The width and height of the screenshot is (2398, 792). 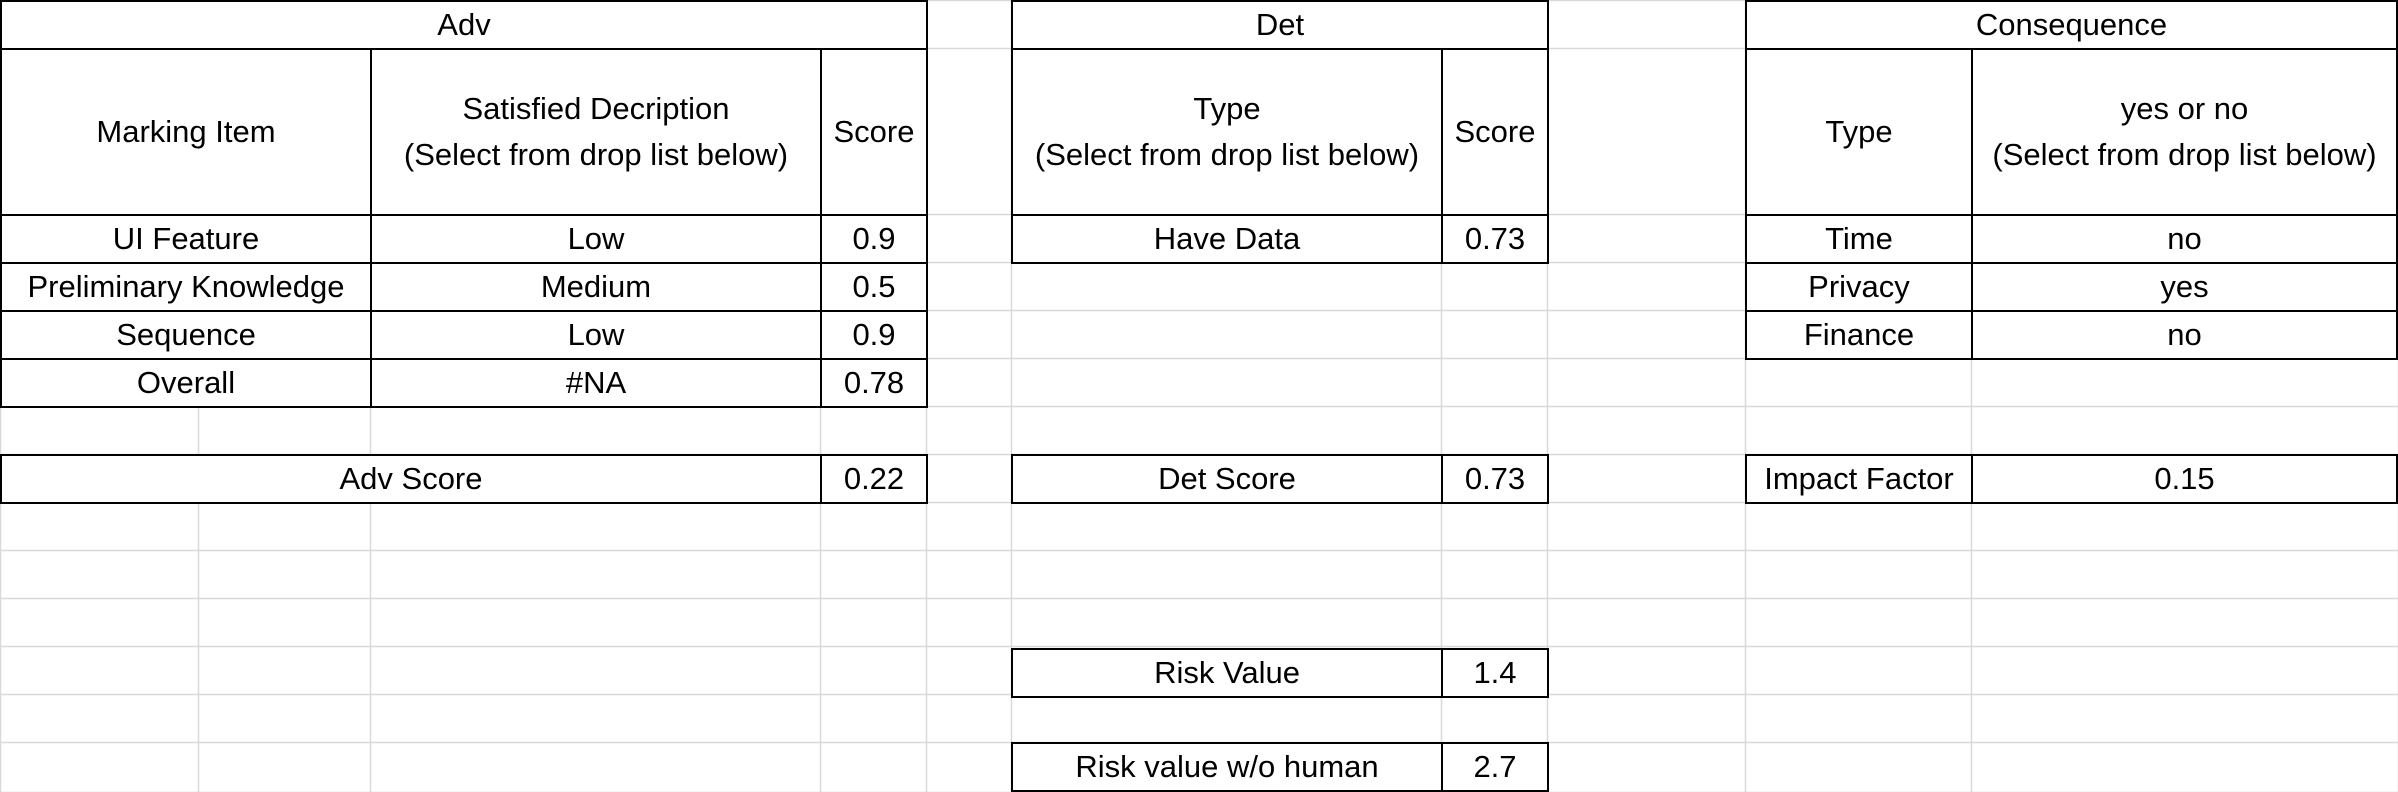 I want to click on consequence-row-value: yes, so click(x=2184, y=287).